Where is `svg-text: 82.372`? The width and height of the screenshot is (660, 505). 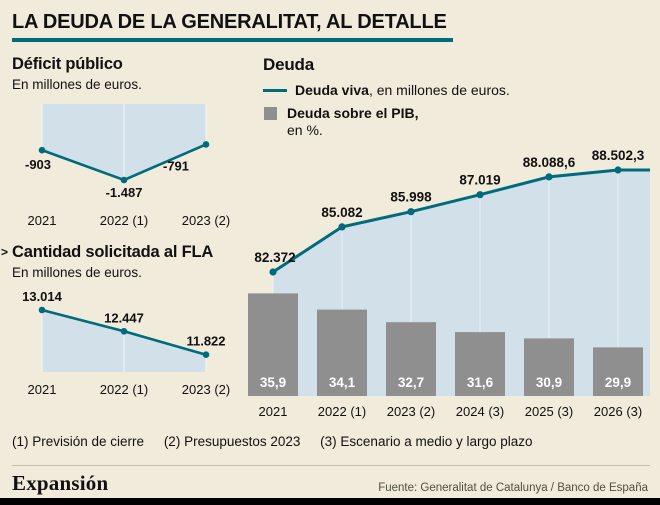 svg-text: 82.372 is located at coordinates (274, 257).